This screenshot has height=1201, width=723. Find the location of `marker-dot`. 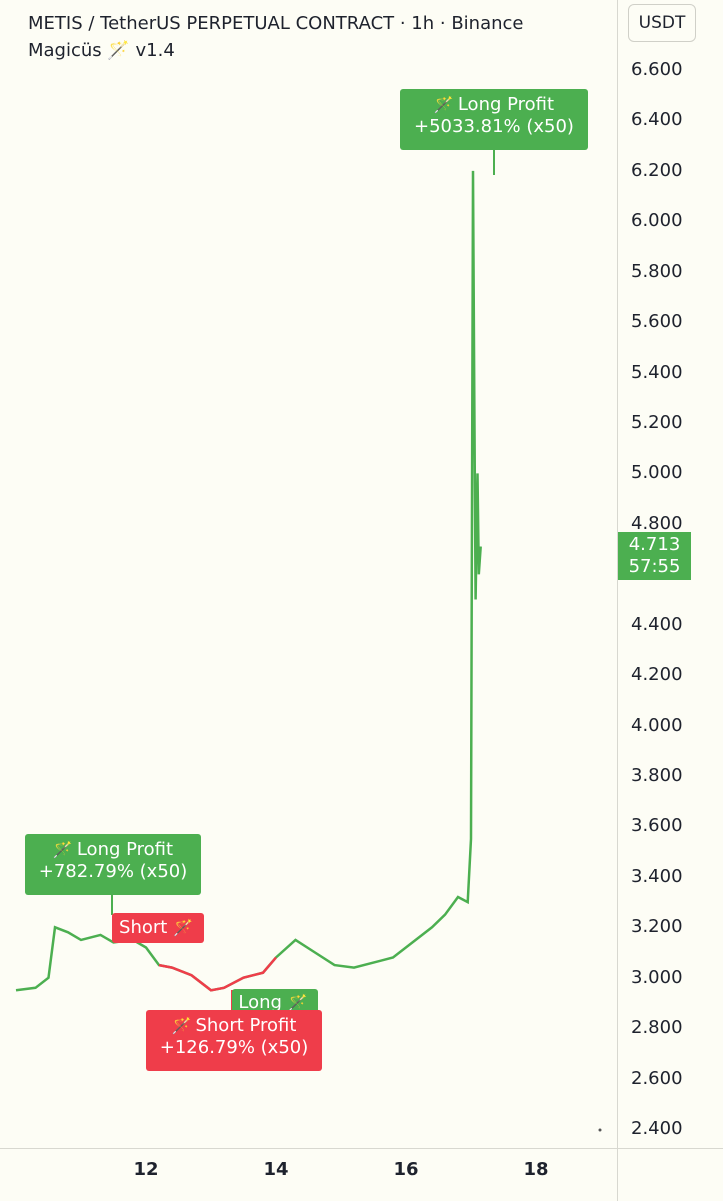

marker-dot is located at coordinates (600, 1130).